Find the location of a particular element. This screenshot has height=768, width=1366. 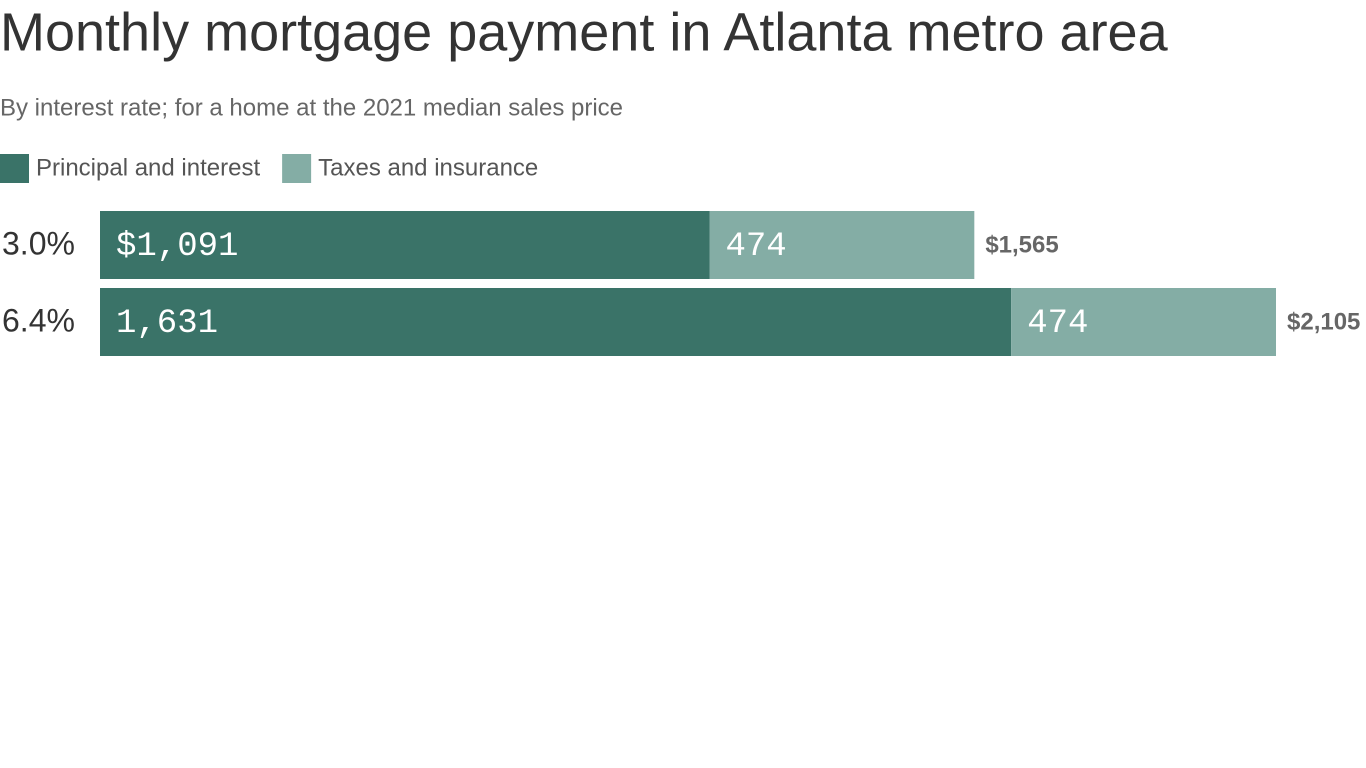

category-label: 3.0% is located at coordinates (38, 243).